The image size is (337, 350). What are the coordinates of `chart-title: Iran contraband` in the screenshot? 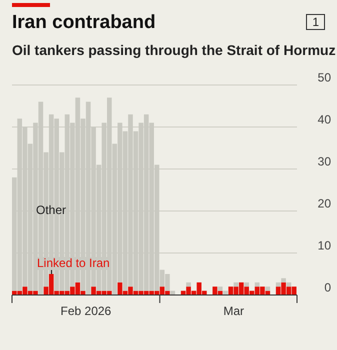 It's located at (84, 23).